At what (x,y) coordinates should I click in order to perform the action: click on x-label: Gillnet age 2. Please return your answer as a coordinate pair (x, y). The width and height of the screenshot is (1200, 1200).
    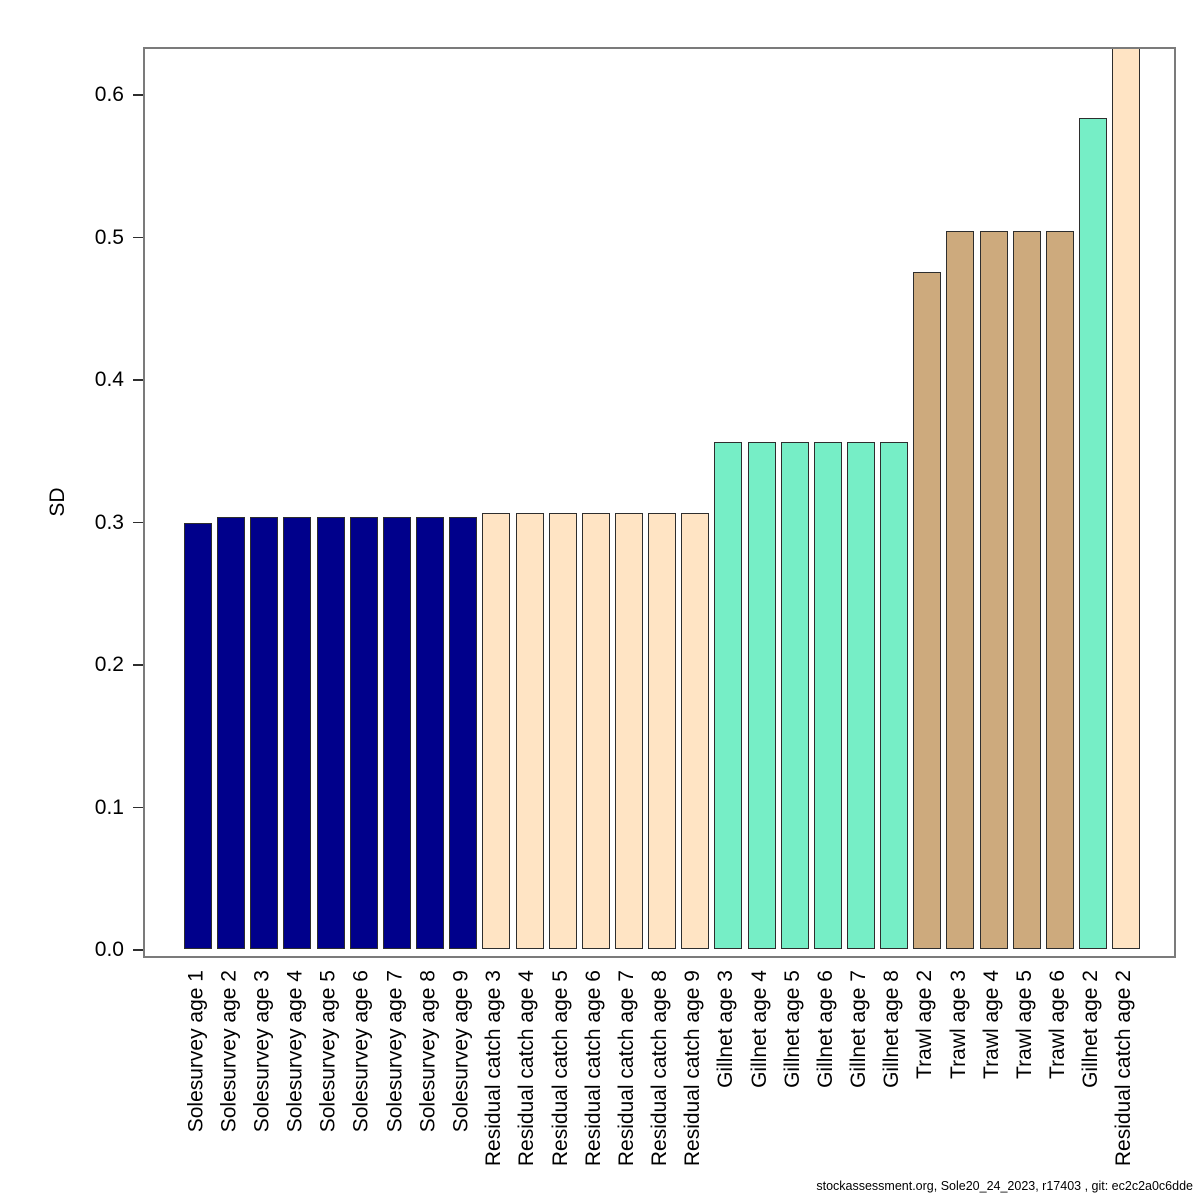
    Looking at the image, I should click on (1091, 1029).